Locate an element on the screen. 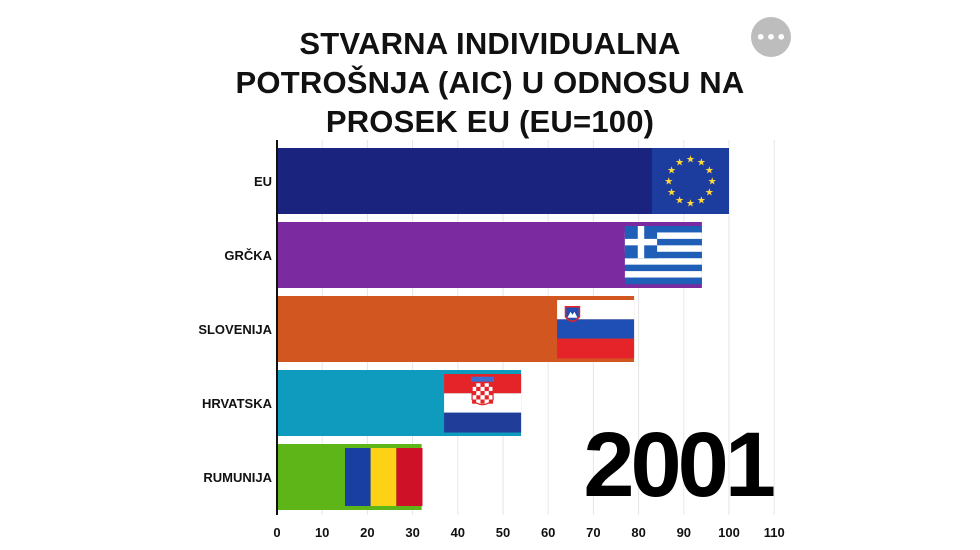 This screenshot has width=980, height=550. croatia-shield-outline is located at coordinates (482, 394).